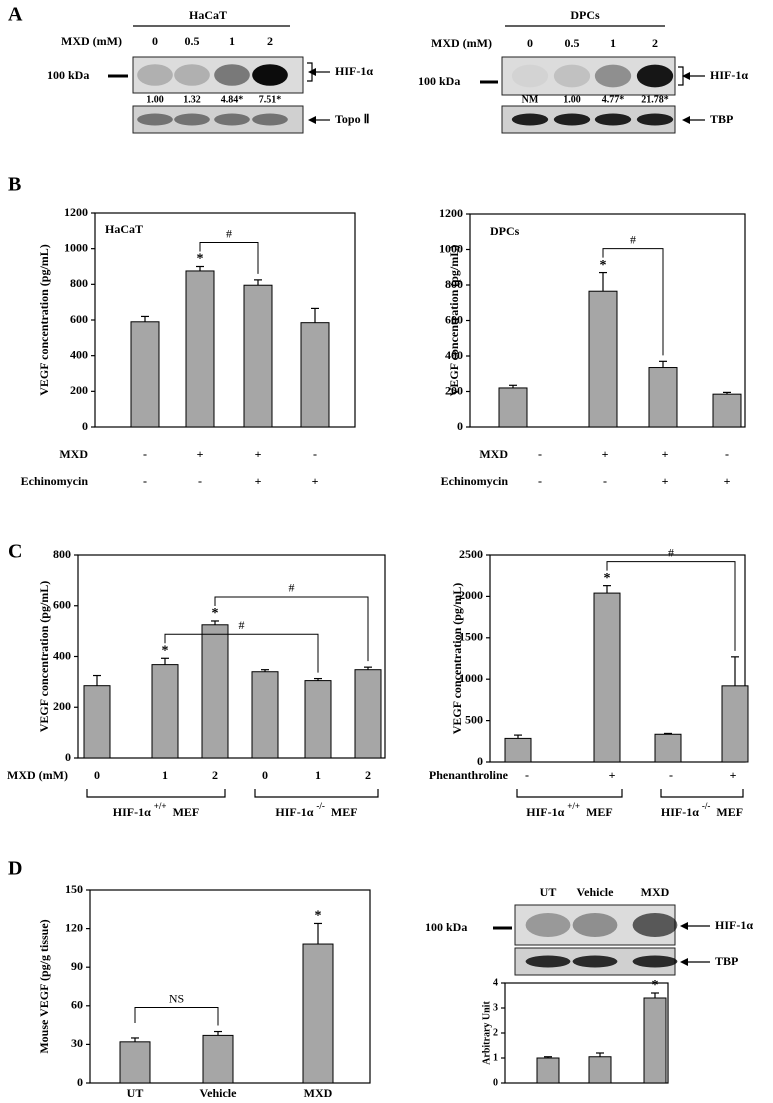  I want to click on y-axis-label: Arbitrary Unit, so click(486, 1033).